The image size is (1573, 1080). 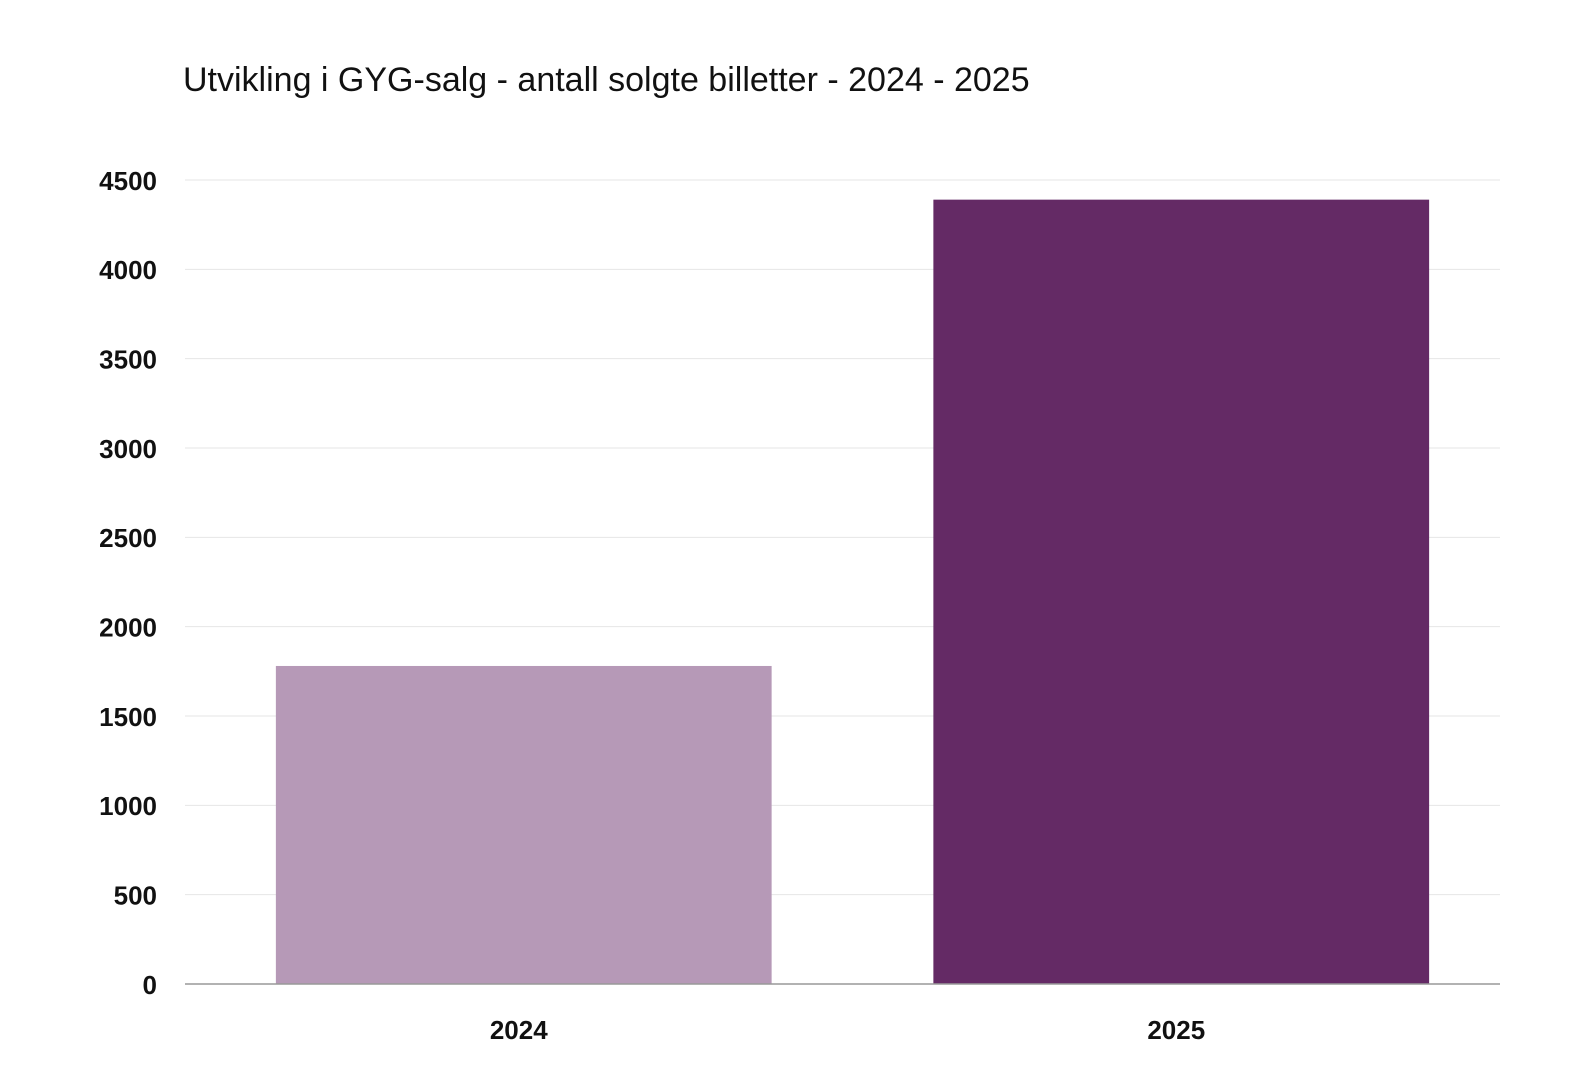 I want to click on y-tick-label: 3500, so click(x=128, y=360).